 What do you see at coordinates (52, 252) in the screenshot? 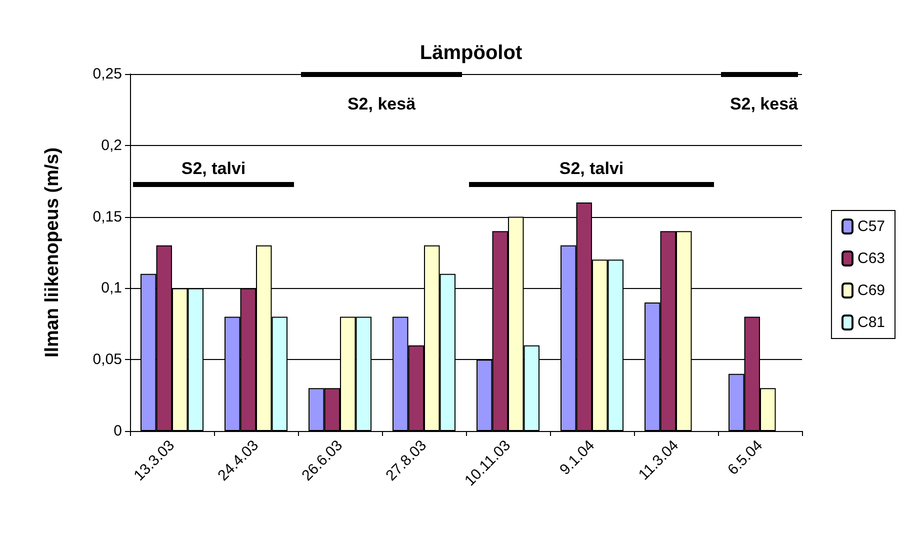
I see `y-axis-title: Ilman liikenopeus (m/s)` at bounding box center [52, 252].